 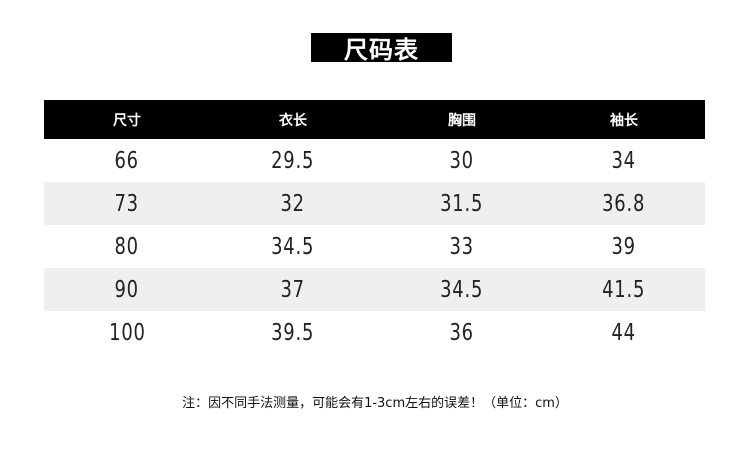 I want to click on cell-value: 33, so click(x=462, y=246).